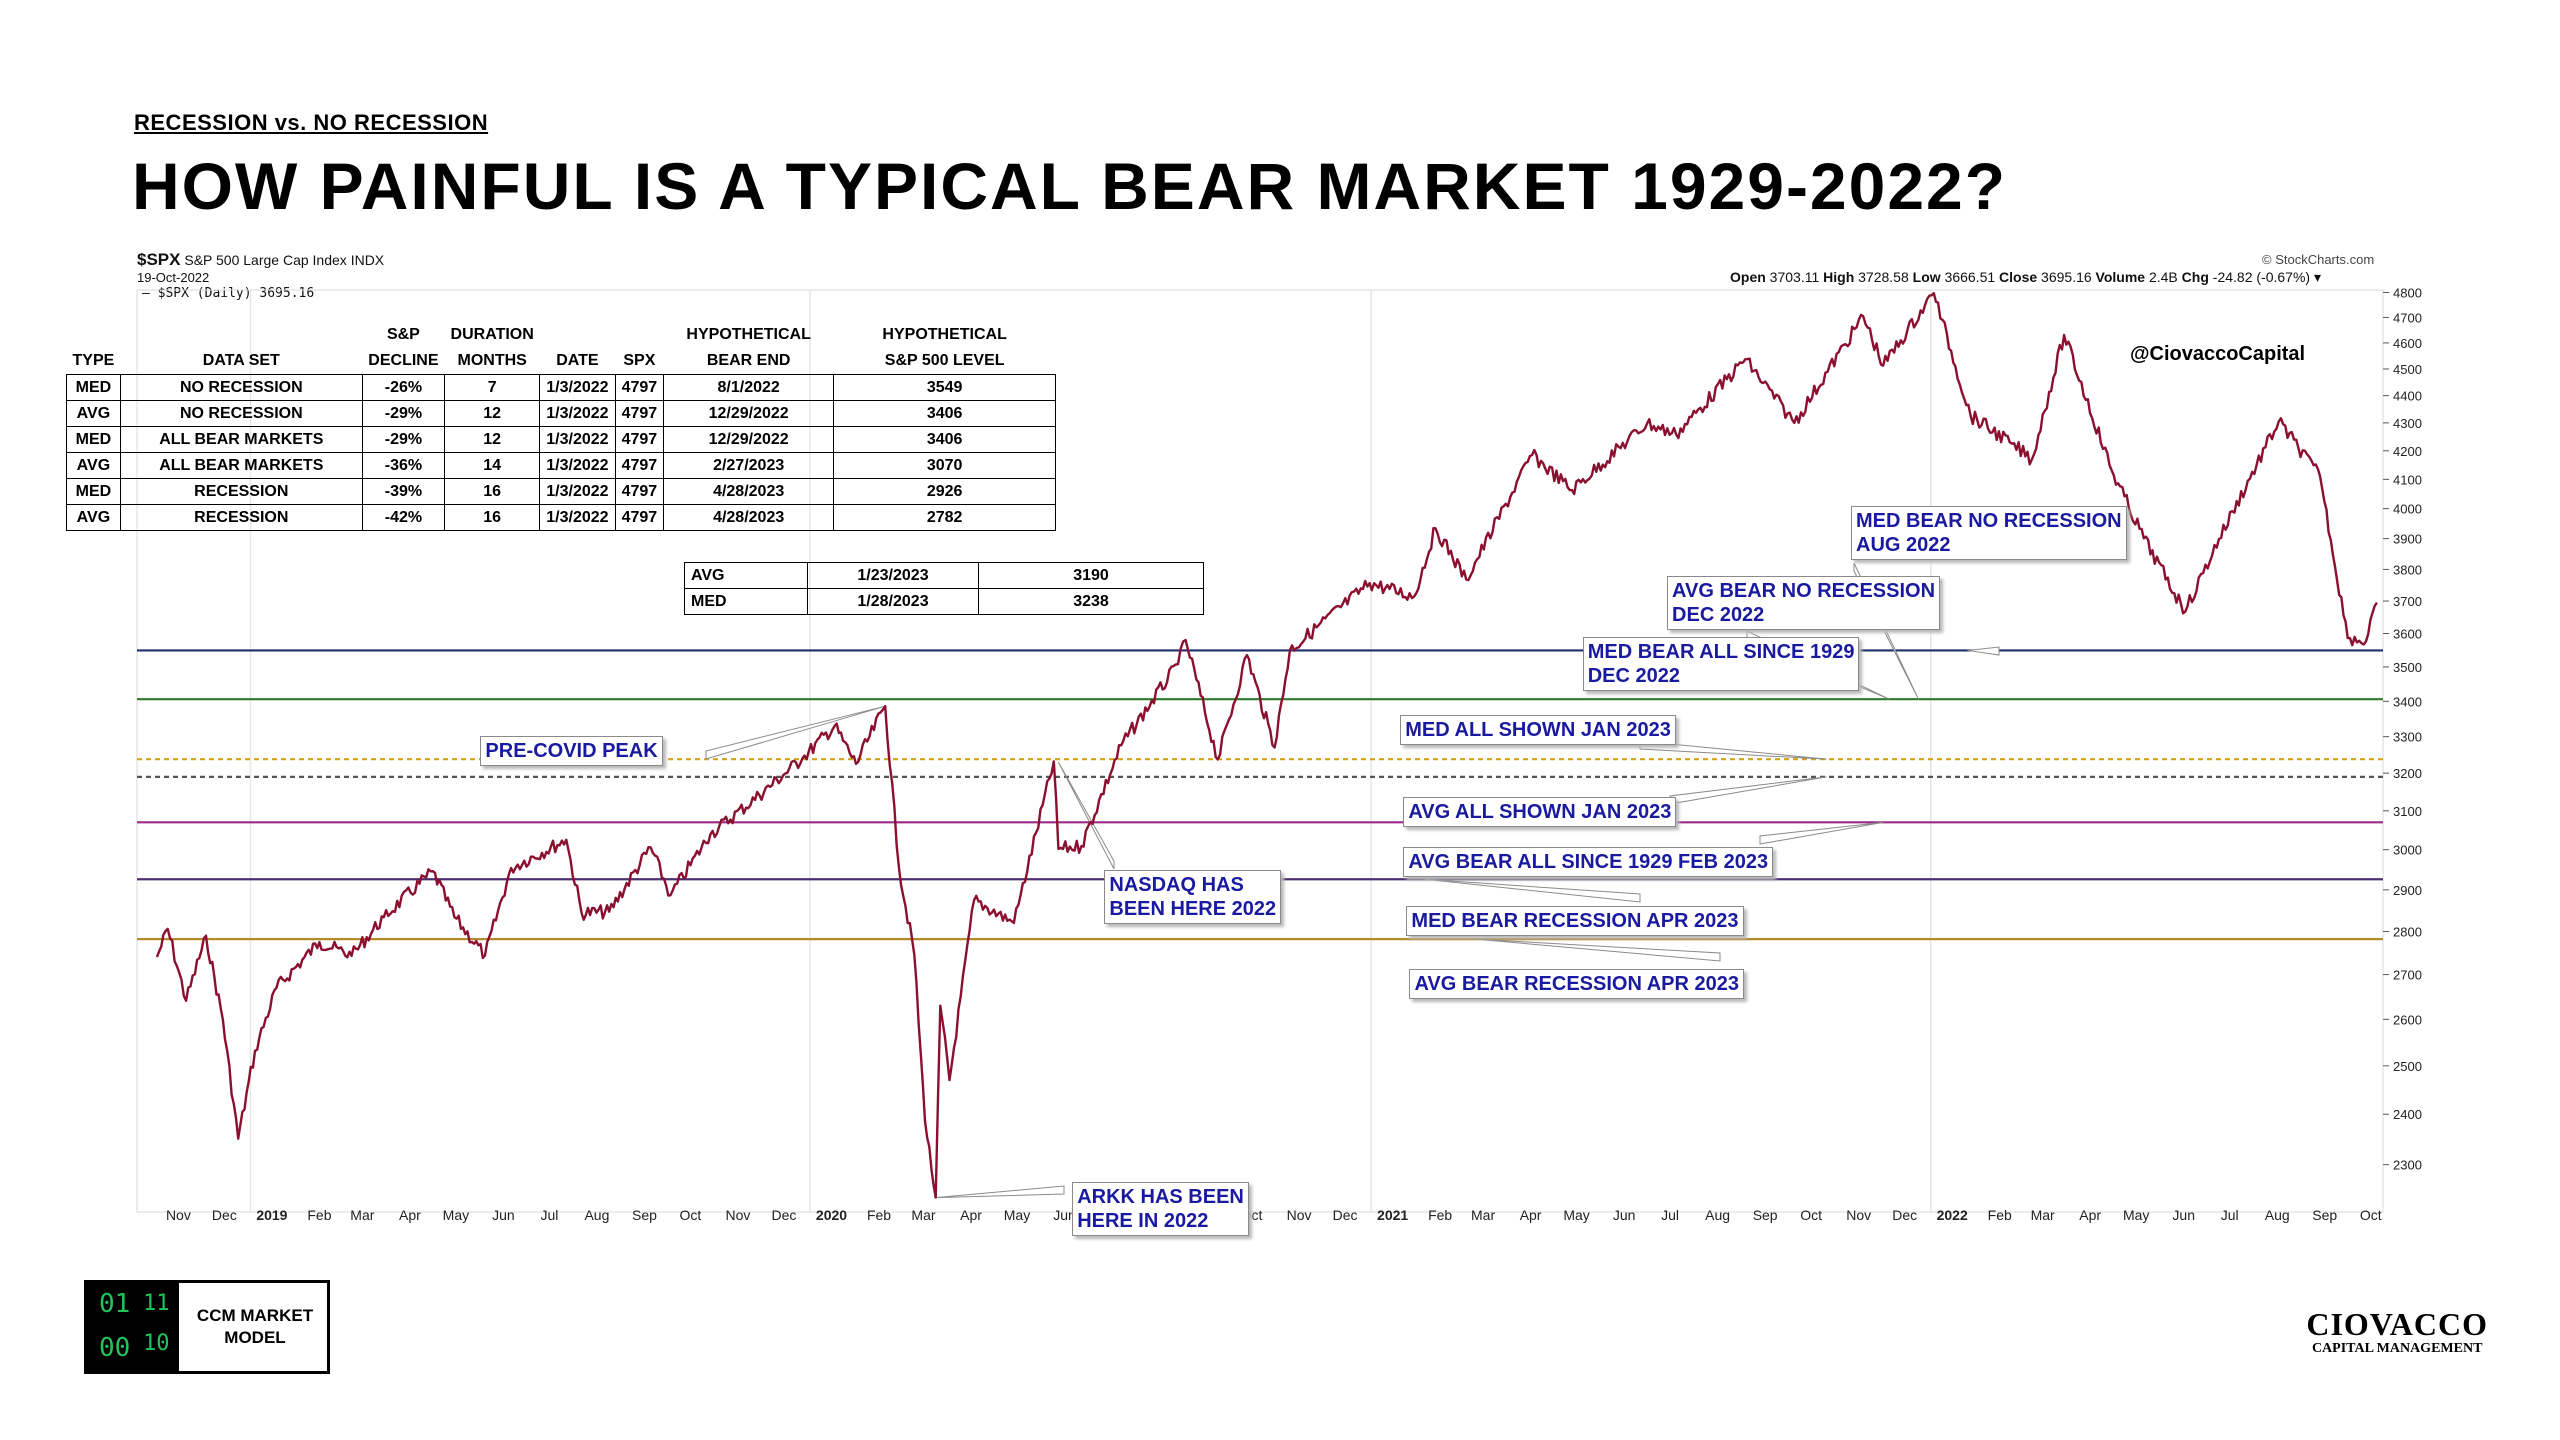 The width and height of the screenshot is (2560, 1440). I want to click on y-tick-label: 3300, so click(2407, 737).